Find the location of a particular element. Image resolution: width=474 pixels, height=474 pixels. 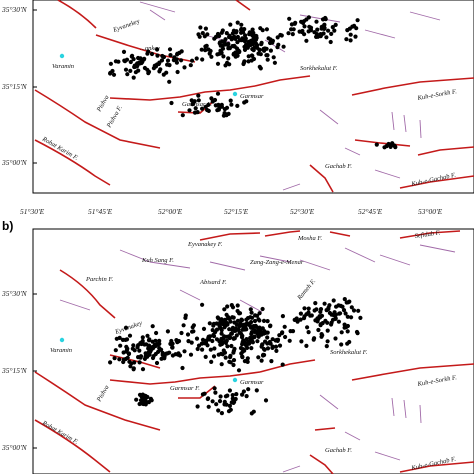

fault-label: Kuh Sang F. is located at coordinates (157, 260).